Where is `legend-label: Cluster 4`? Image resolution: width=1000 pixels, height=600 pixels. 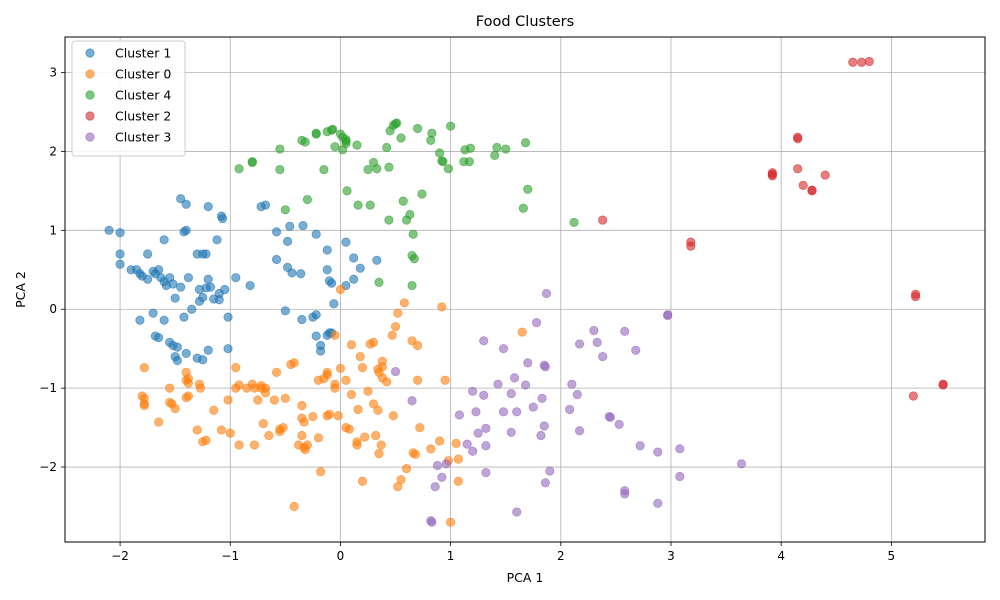 legend-label: Cluster 4 is located at coordinates (143, 95).